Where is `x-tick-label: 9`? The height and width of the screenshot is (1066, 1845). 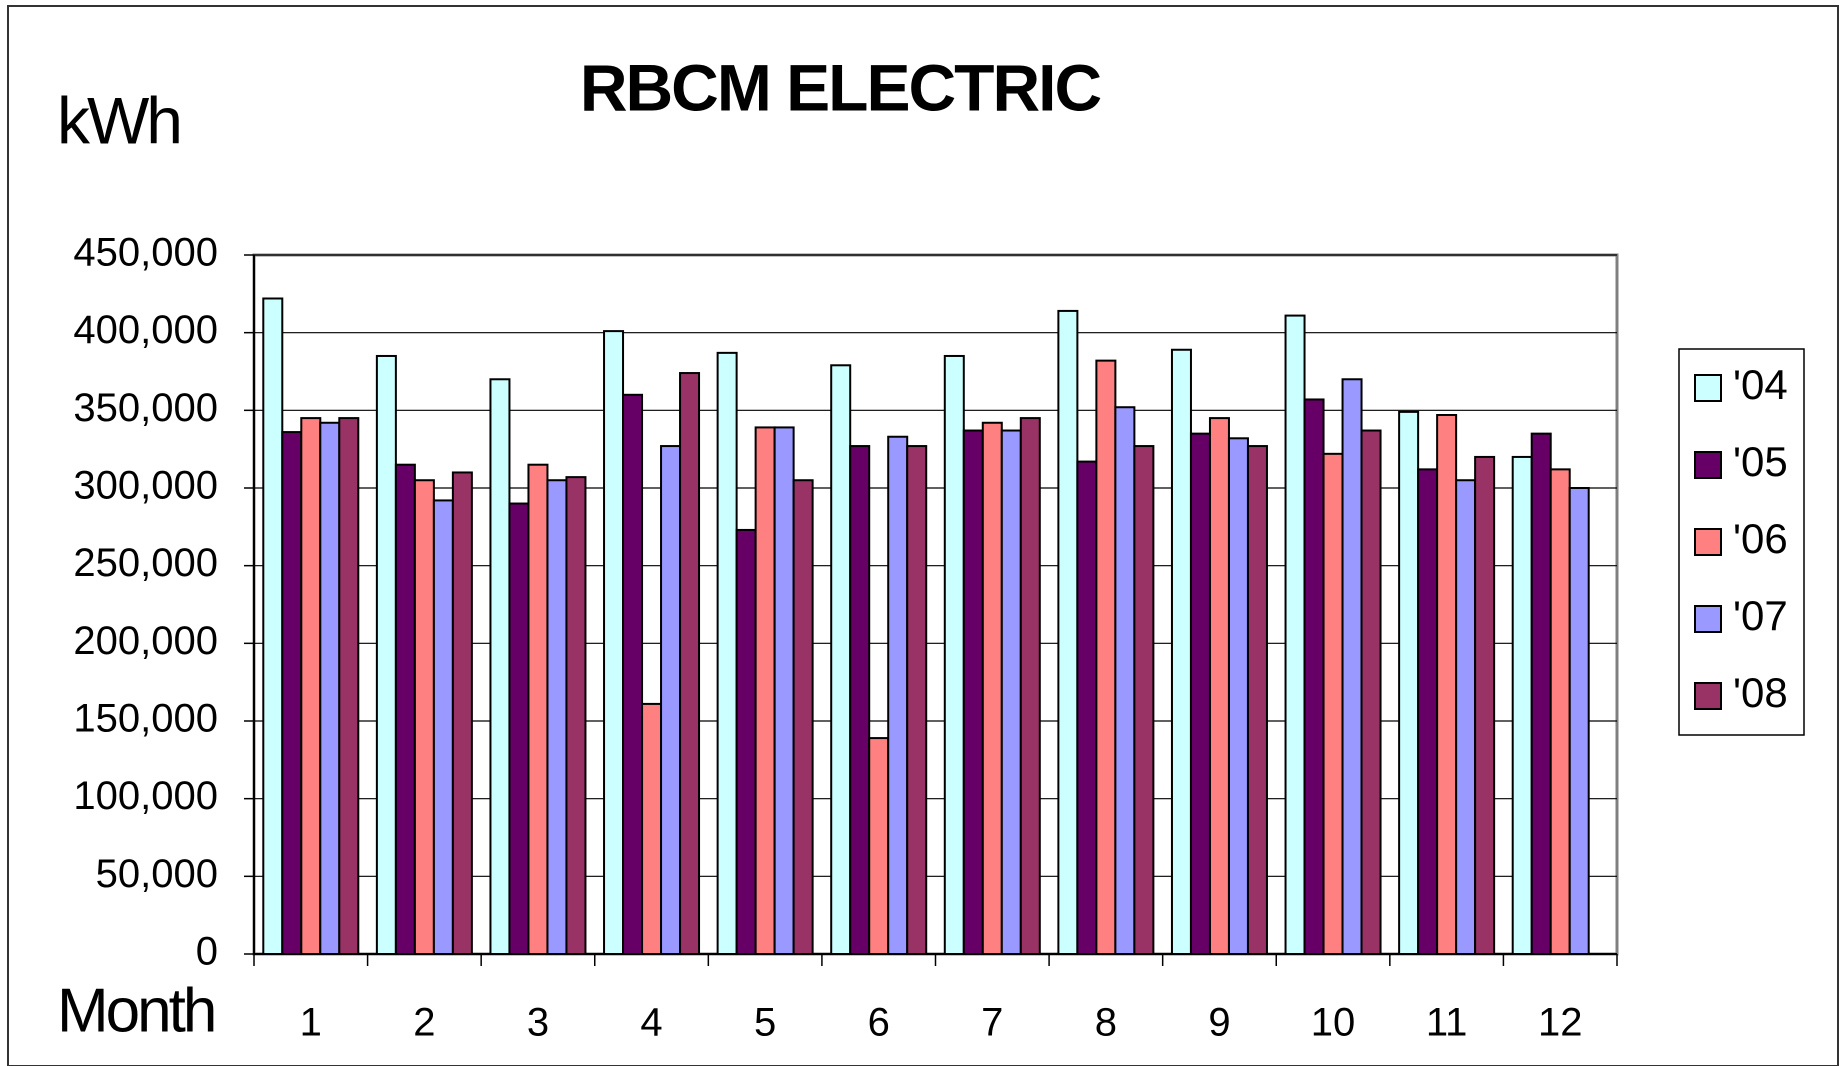 x-tick-label: 9 is located at coordinates (1219, 1023).